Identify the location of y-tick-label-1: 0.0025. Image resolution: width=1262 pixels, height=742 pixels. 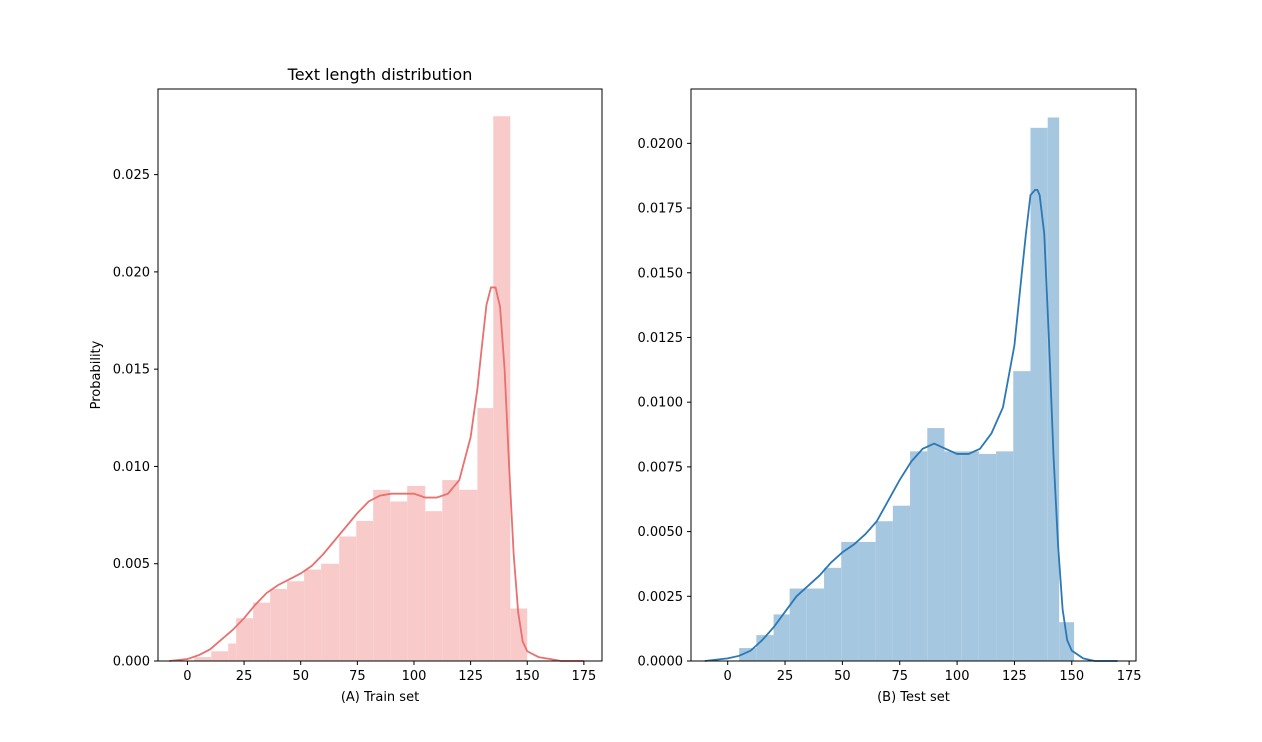
(661, 597).